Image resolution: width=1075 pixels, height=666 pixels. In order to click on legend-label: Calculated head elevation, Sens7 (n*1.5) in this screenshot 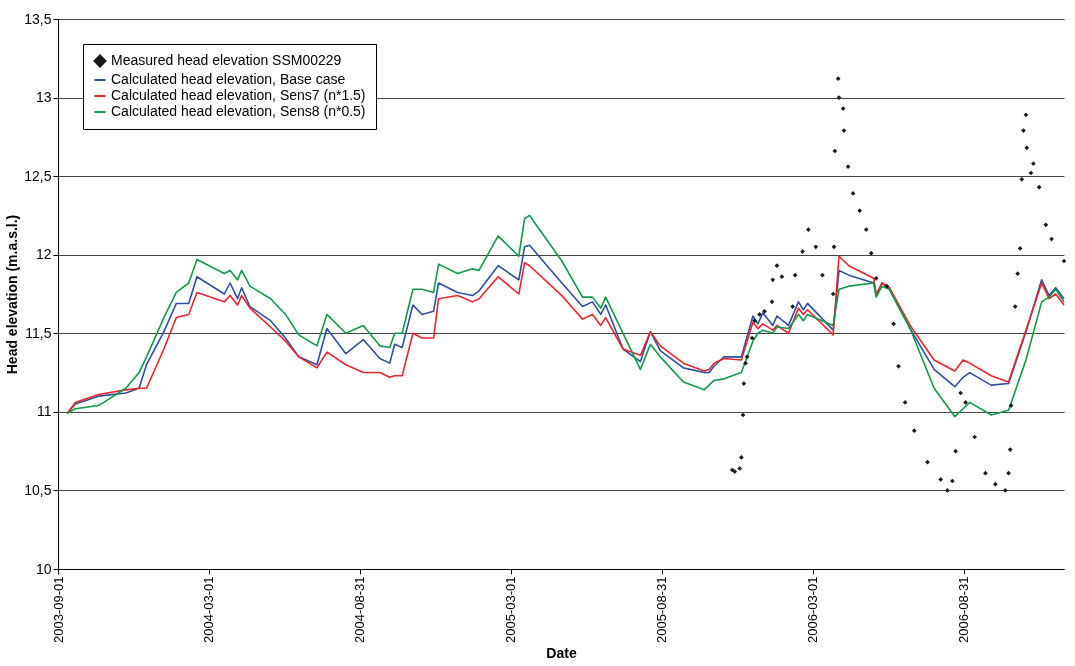, I will do `click(238, 95)`.